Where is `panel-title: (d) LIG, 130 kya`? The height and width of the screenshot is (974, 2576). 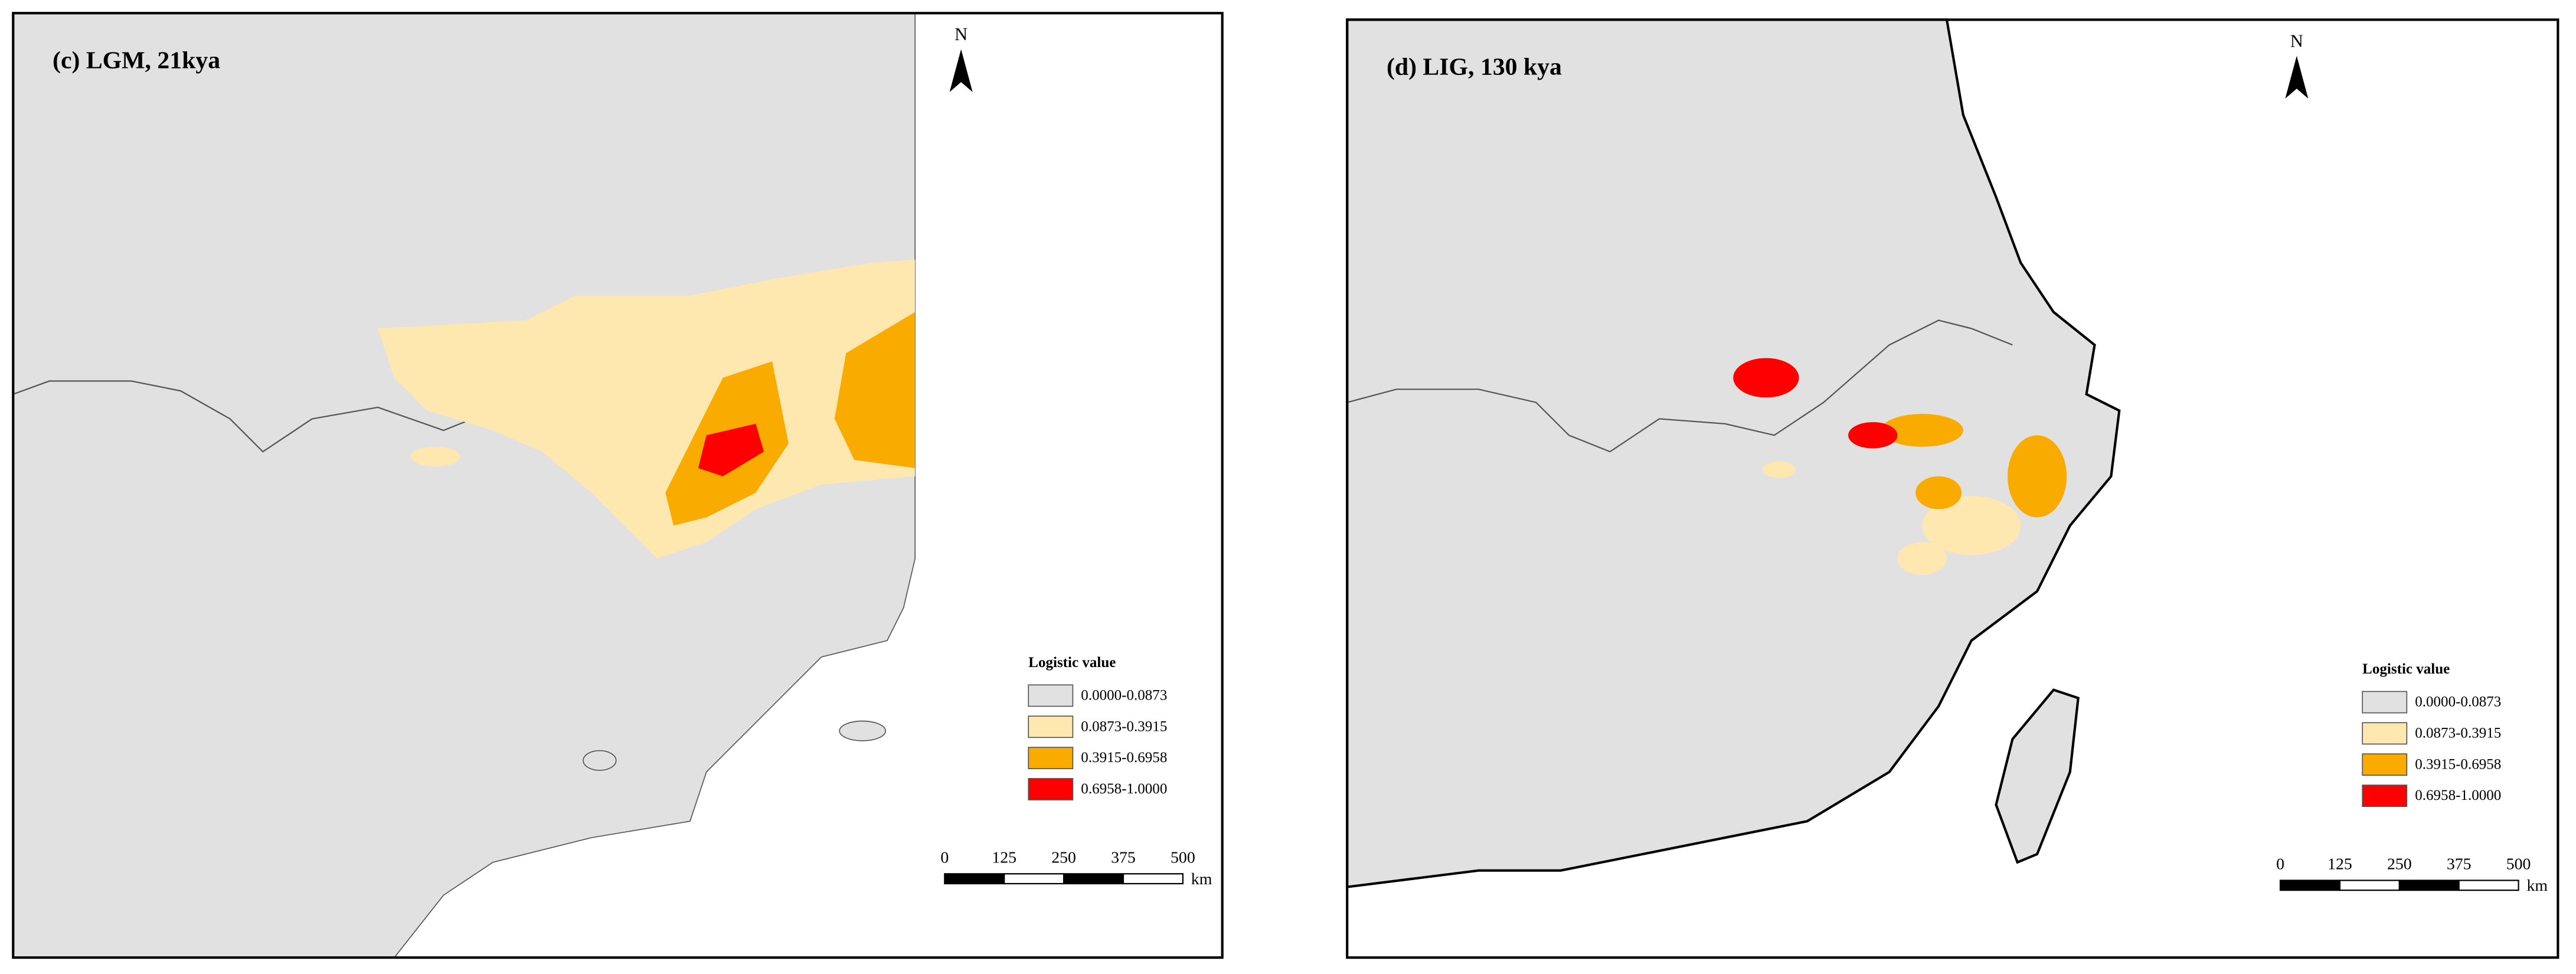
panel-title: (d) LIG, 130 kya is located at coordinates (1474, 66).